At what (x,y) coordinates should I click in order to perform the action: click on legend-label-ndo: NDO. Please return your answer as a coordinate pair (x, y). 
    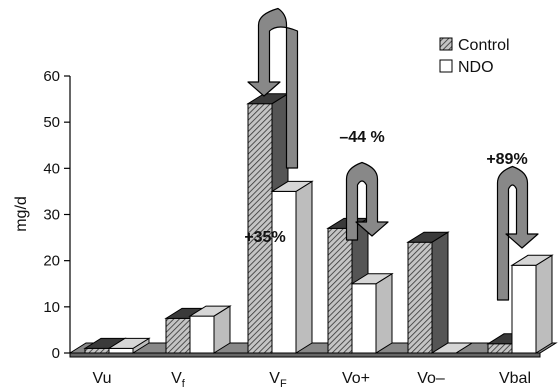
    Looking at the image, I should click on (476, 67).